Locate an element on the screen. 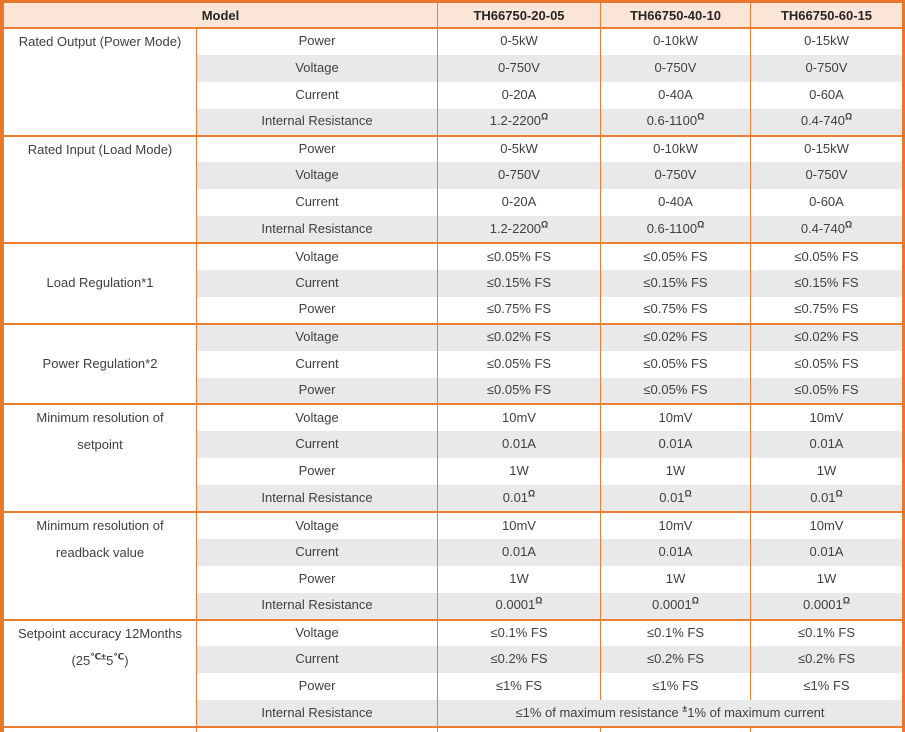 This screenshot has width=905, height=732. category-line: readback value is located at coordinates (100, 552).